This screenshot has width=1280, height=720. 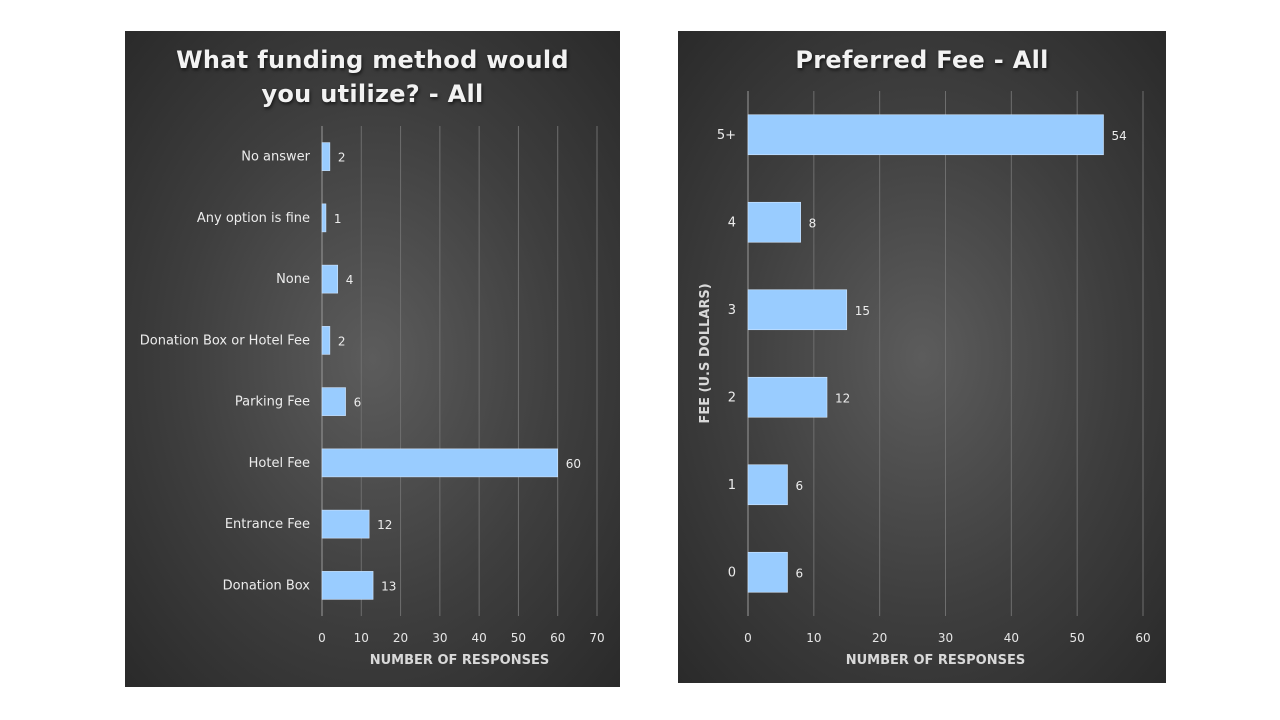 What do you see at coordinates (813, 223) in the screenshot?
I see `data-label: 8` at bounding box center [813, 223].